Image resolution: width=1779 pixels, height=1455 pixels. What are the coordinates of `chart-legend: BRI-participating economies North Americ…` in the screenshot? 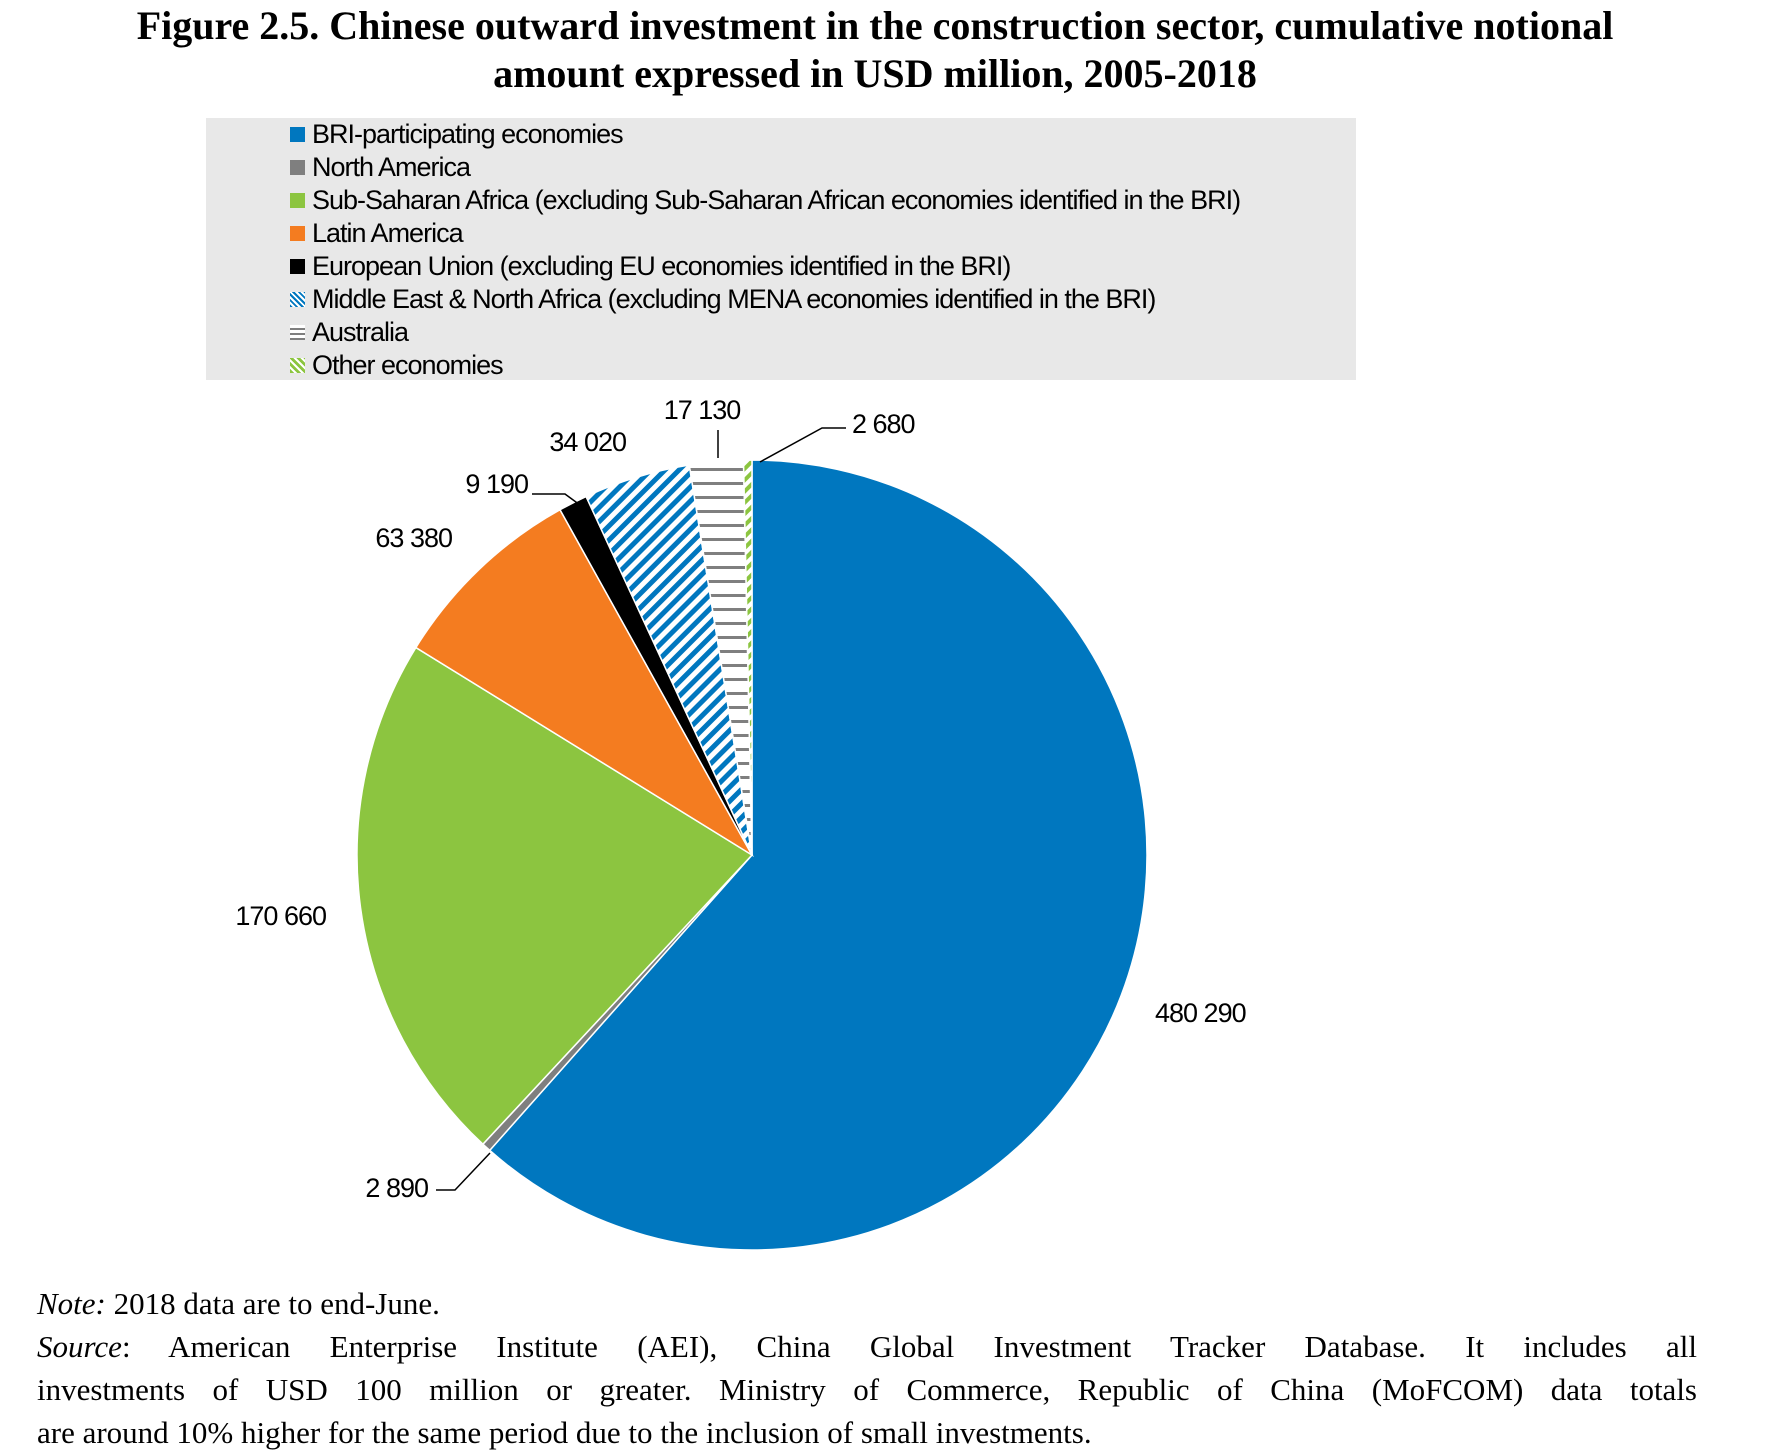 It's located at (781, 249).